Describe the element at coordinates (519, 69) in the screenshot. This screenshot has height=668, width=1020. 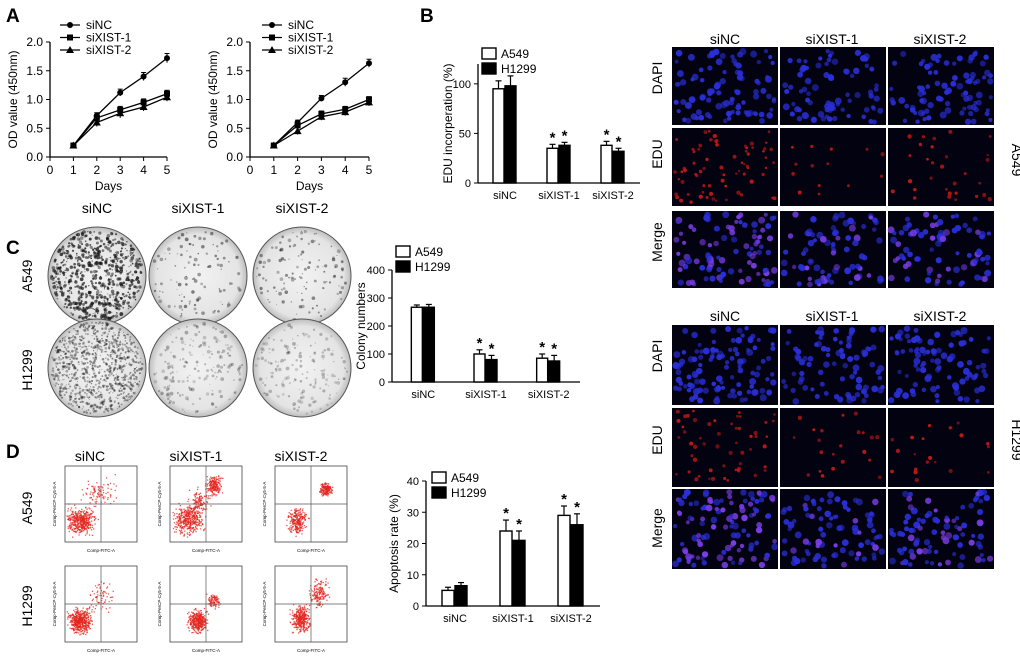
I see `legend-label: H1299` at that location.